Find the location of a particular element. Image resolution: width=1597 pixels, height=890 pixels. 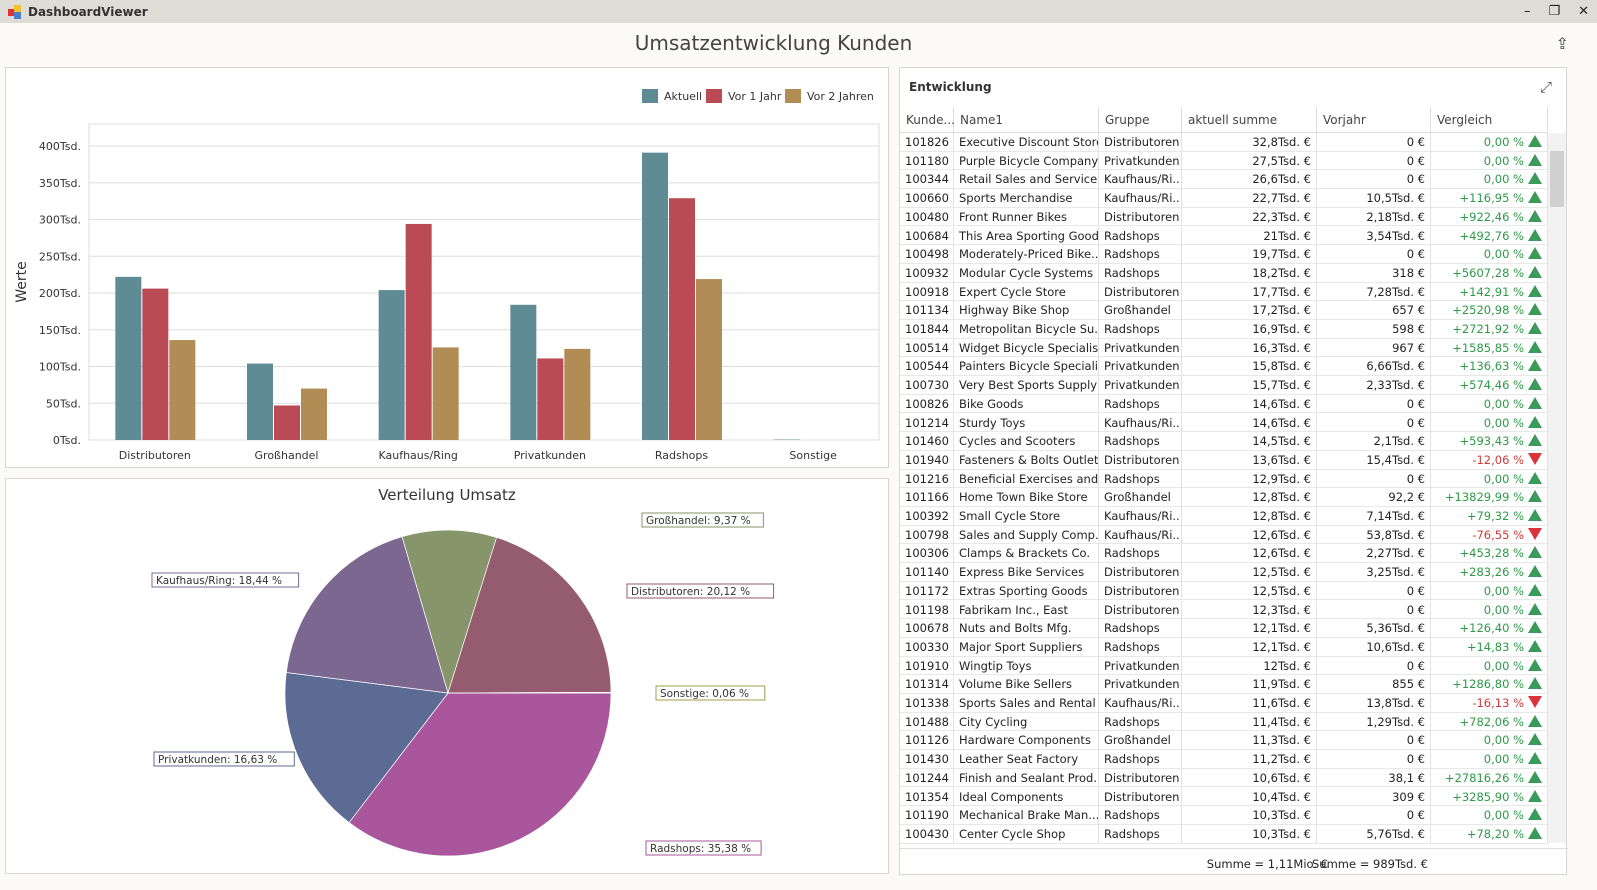

grid-title: Entwicklung is located at coordinates (950, 87).